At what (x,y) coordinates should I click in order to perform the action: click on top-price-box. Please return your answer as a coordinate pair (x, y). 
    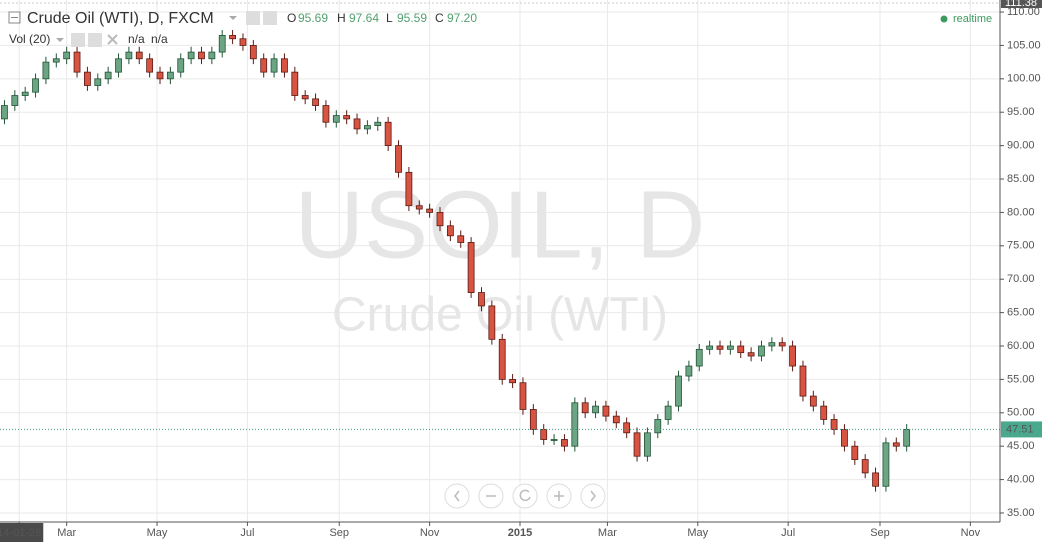
    Looking at the image, I should click on (1021, 4).